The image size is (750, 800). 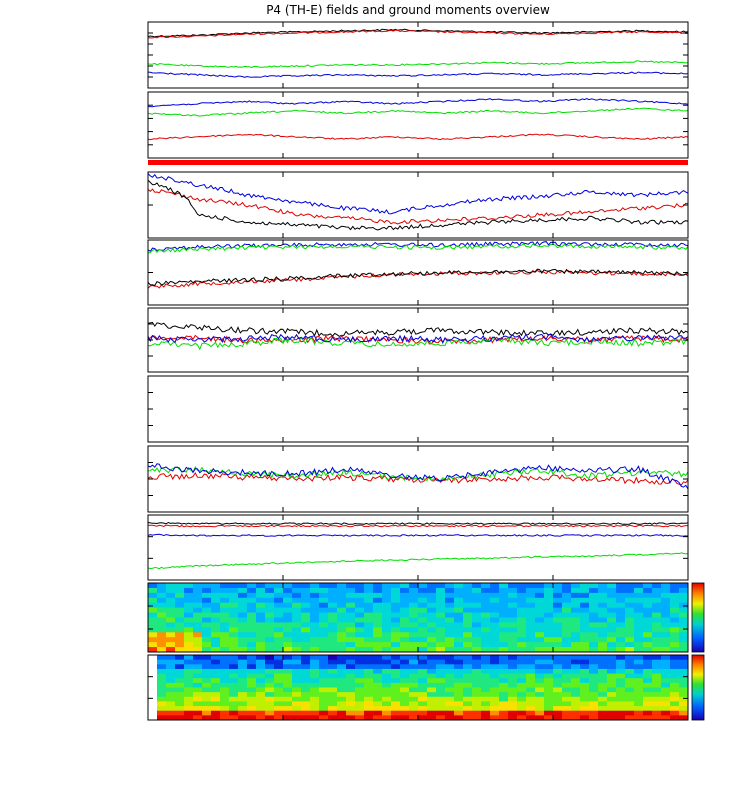 What do you see at coordinates (418, 523) in the screenshot?
I see `series-pt-line` at bounding box center [418, 523].